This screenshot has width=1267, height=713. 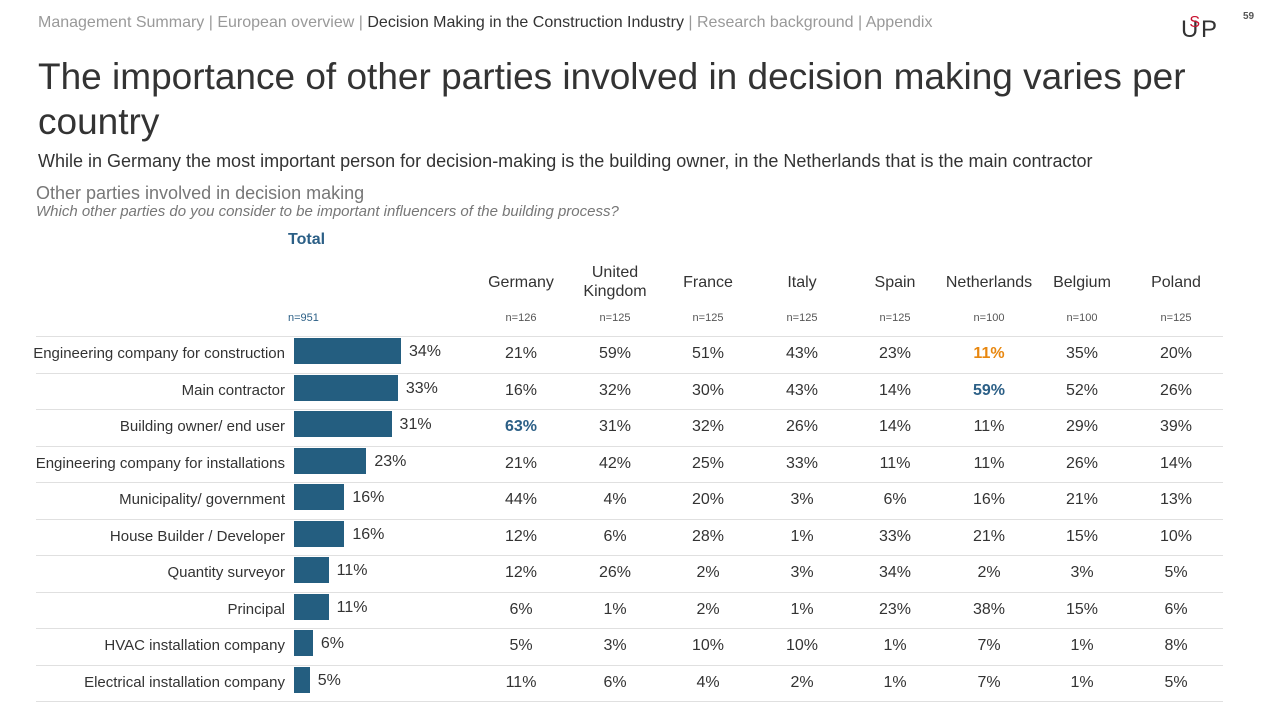 I want to click on table-cell: 20%, so click(x=708, y=499).